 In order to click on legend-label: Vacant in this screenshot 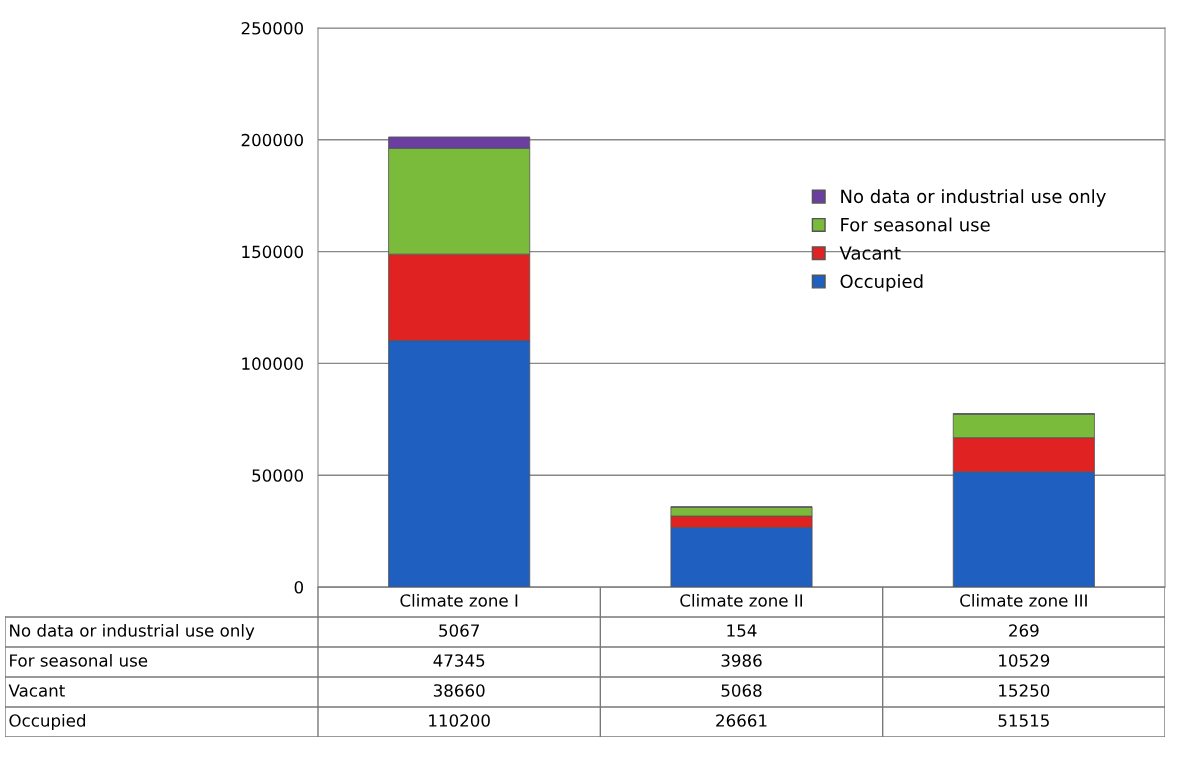, I will do `click(870, 253)`.